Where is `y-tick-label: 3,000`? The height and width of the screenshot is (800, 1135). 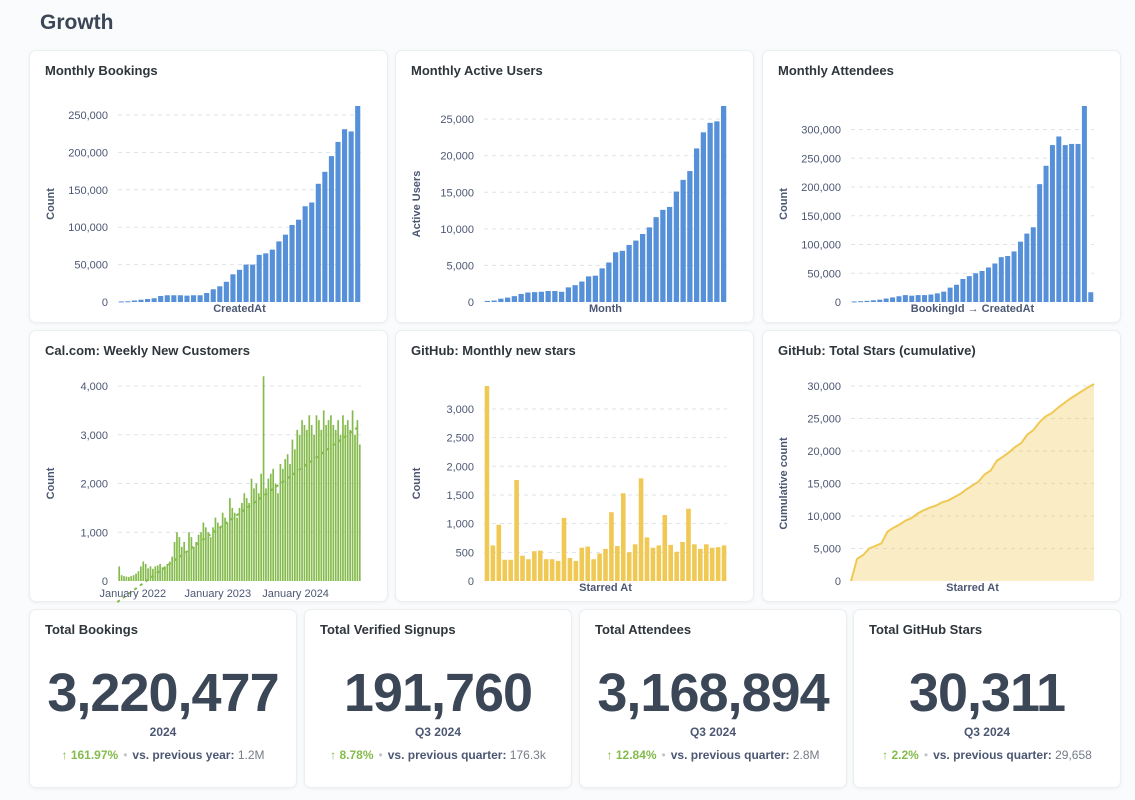
y-tick-label: 3,000 is located at coordinates (460, 410).